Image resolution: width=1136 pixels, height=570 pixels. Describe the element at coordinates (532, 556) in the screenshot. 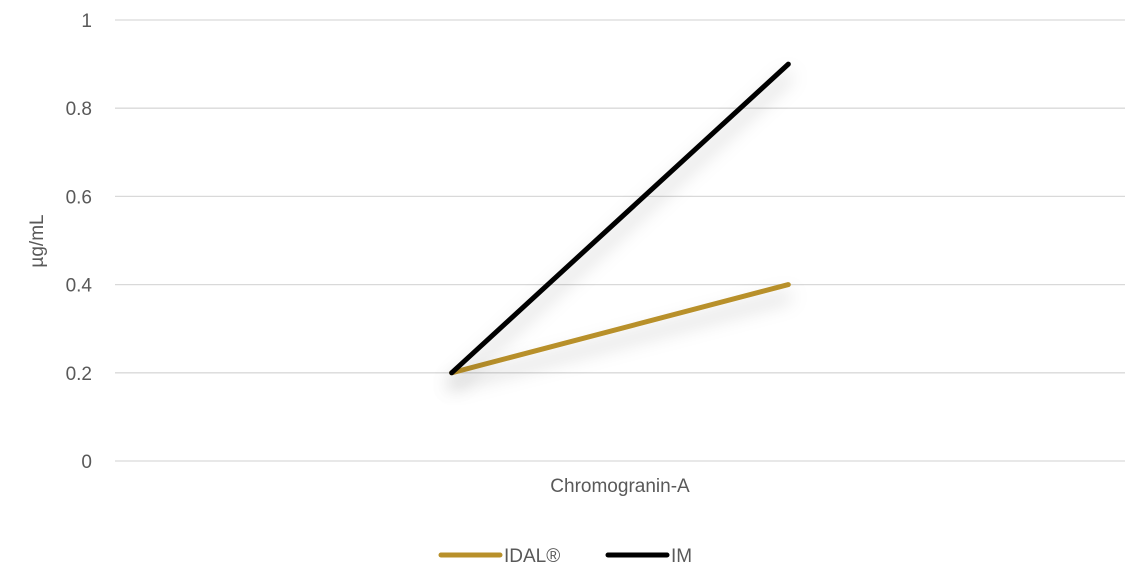

I see `legend-label-idal: IDAL®` at that location.